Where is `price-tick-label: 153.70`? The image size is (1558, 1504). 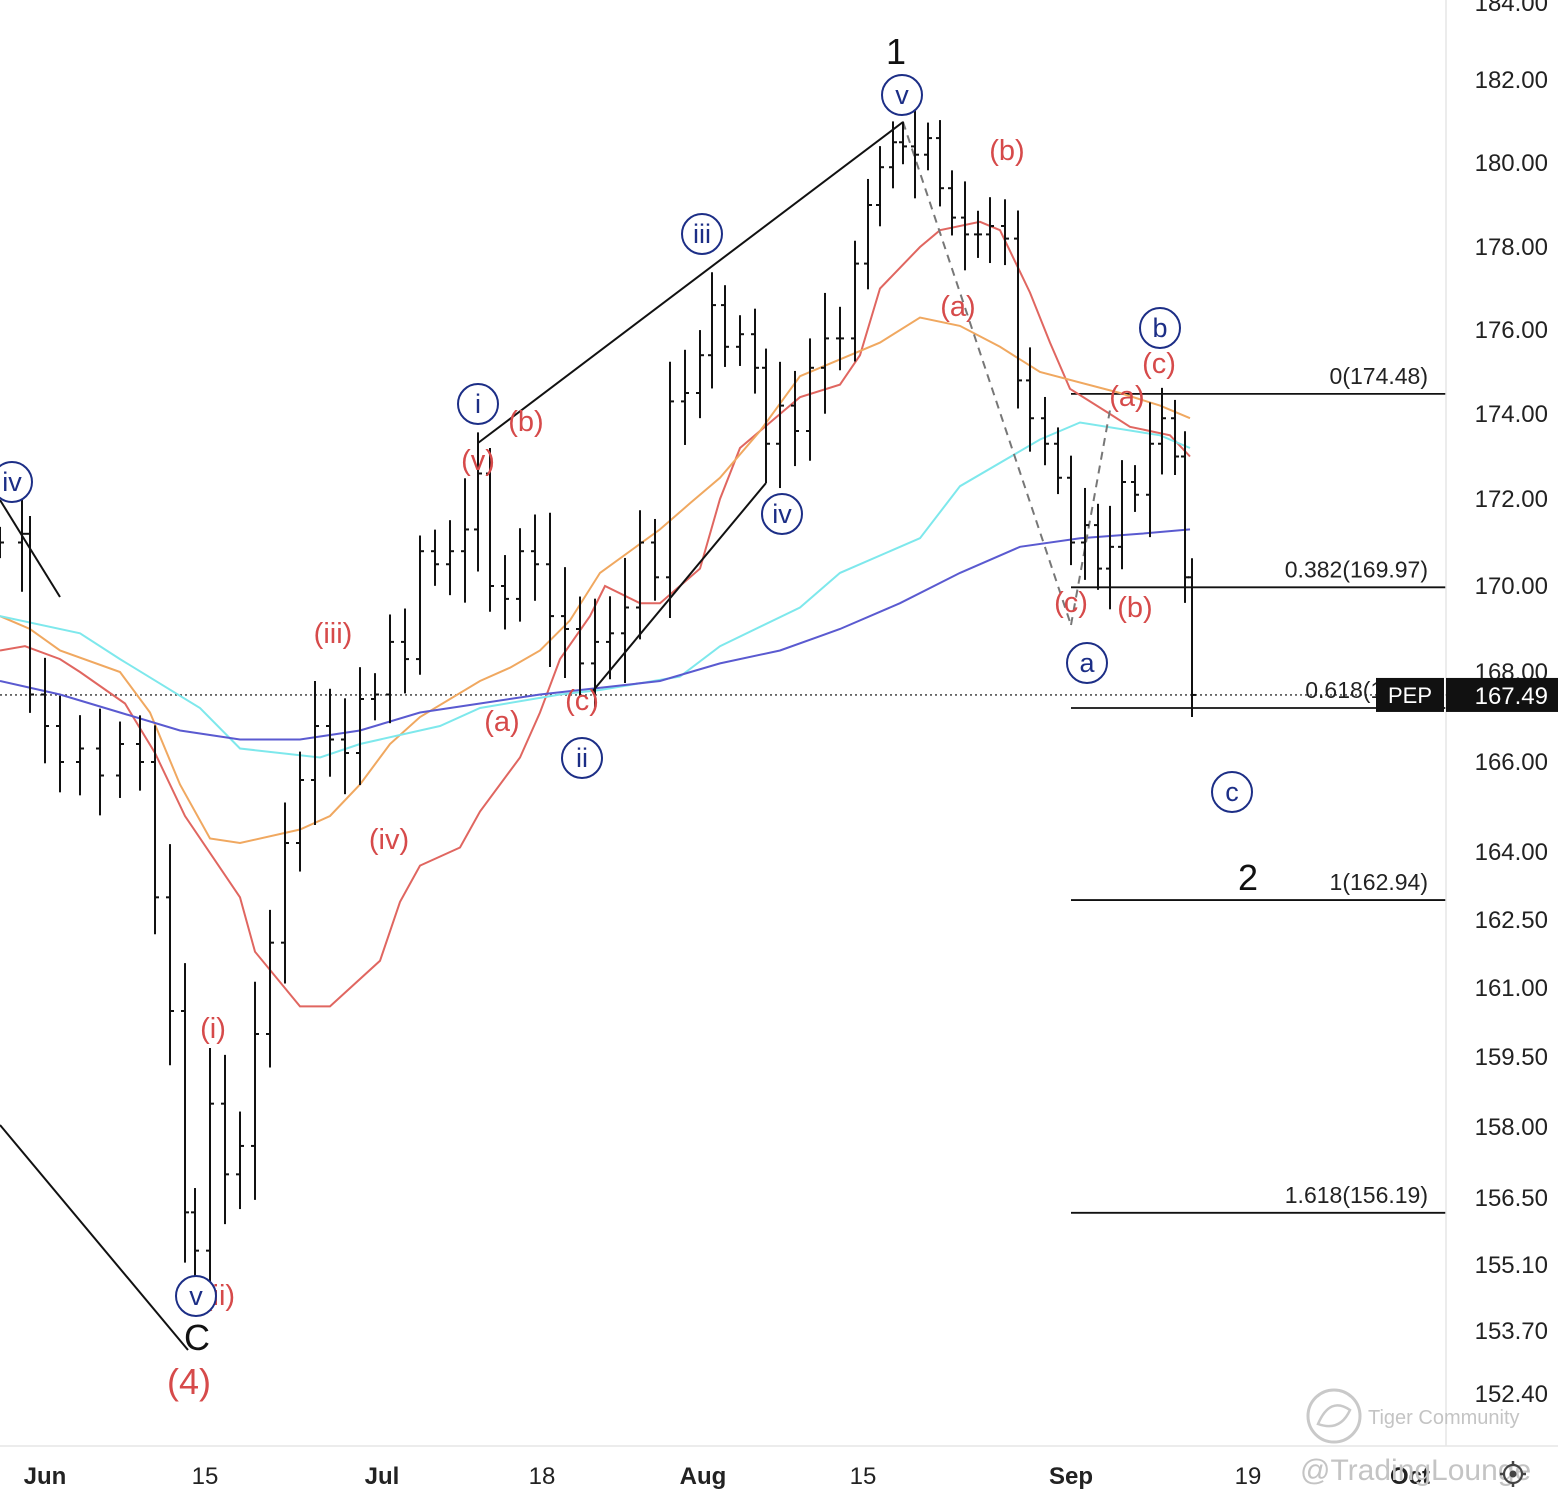
price-tick-label: 153.70 is located at coordinates (1511, 1331).